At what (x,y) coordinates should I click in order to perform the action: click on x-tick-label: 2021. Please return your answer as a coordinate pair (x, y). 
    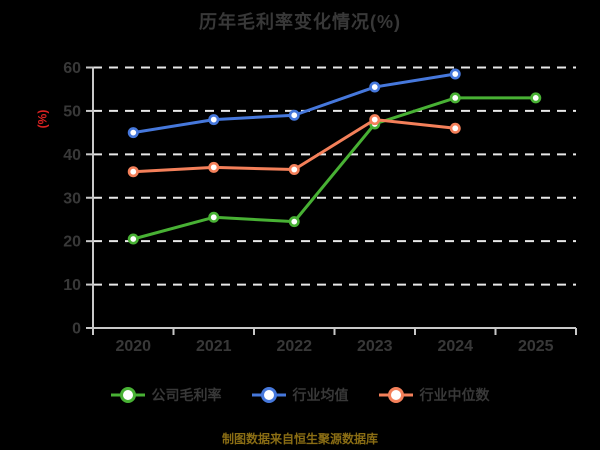
    Looking at the image, I should click on (214, 346).